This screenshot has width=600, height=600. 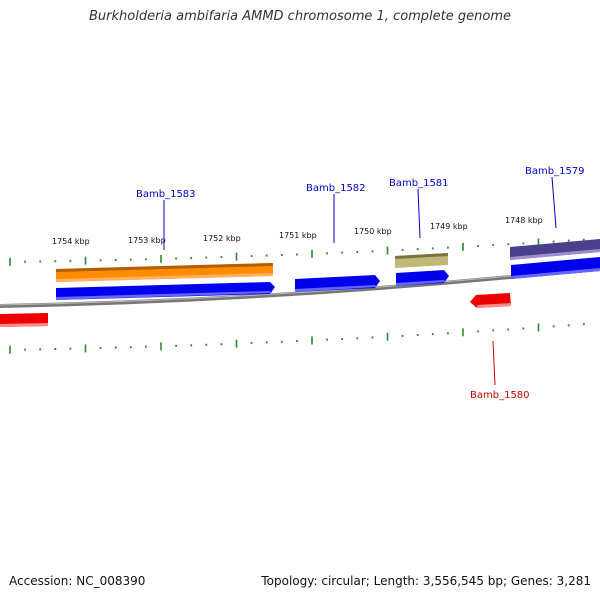 I want to click on gene-label-bamb-1583: Bamb_1583, so click(x=166, y=194).